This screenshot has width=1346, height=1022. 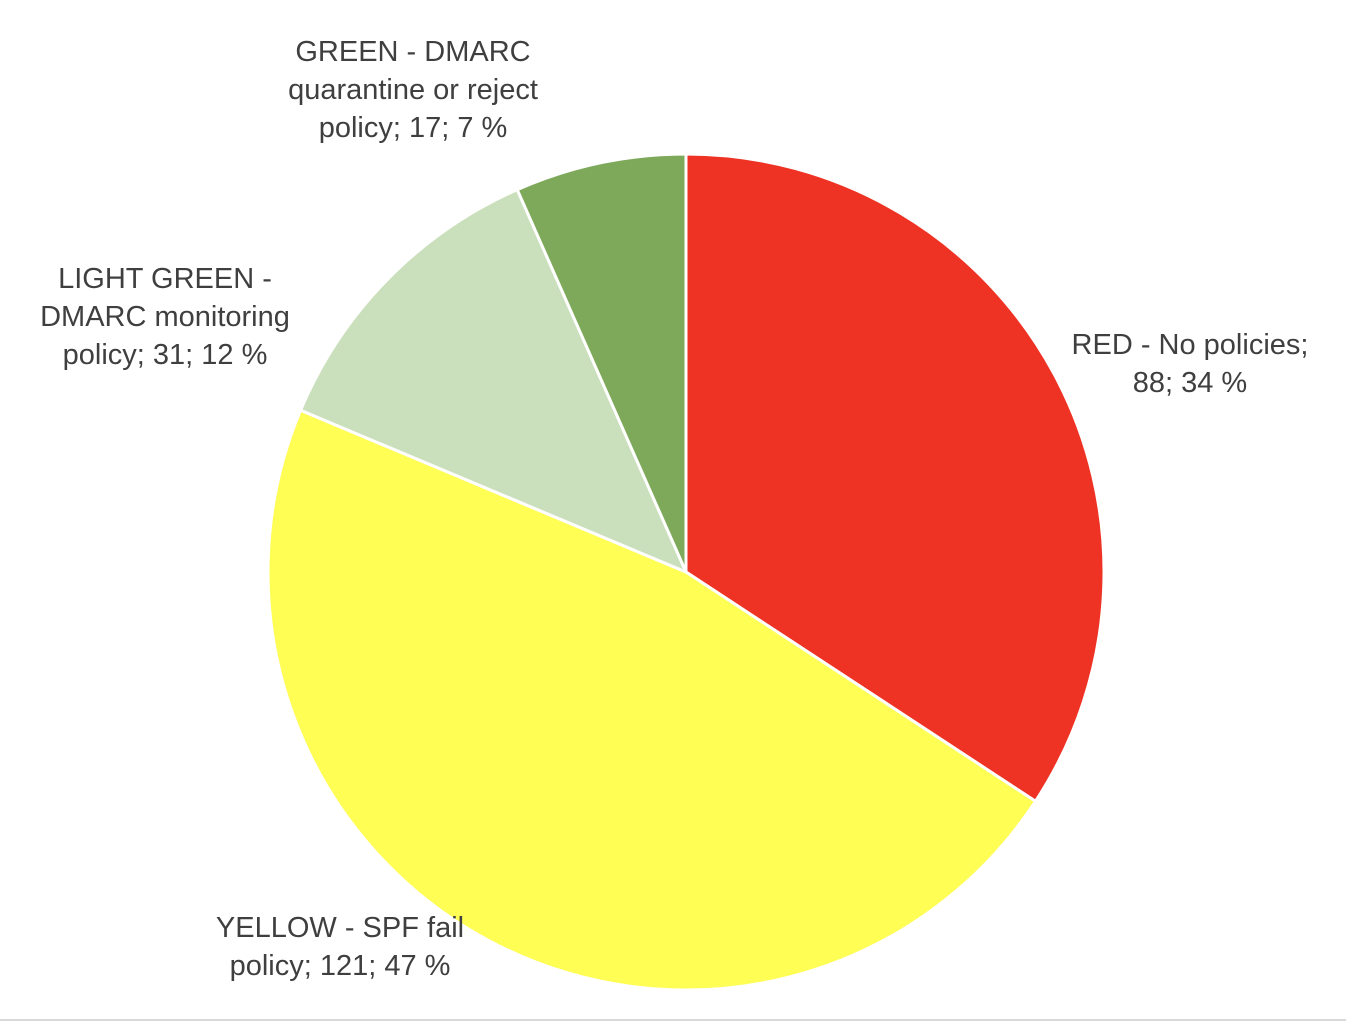 What do you see at coordinates (1190, 345) in the screenshot?
I see `data-label-red-line1: RED - No policies;` at bounding box center [1190, 345].